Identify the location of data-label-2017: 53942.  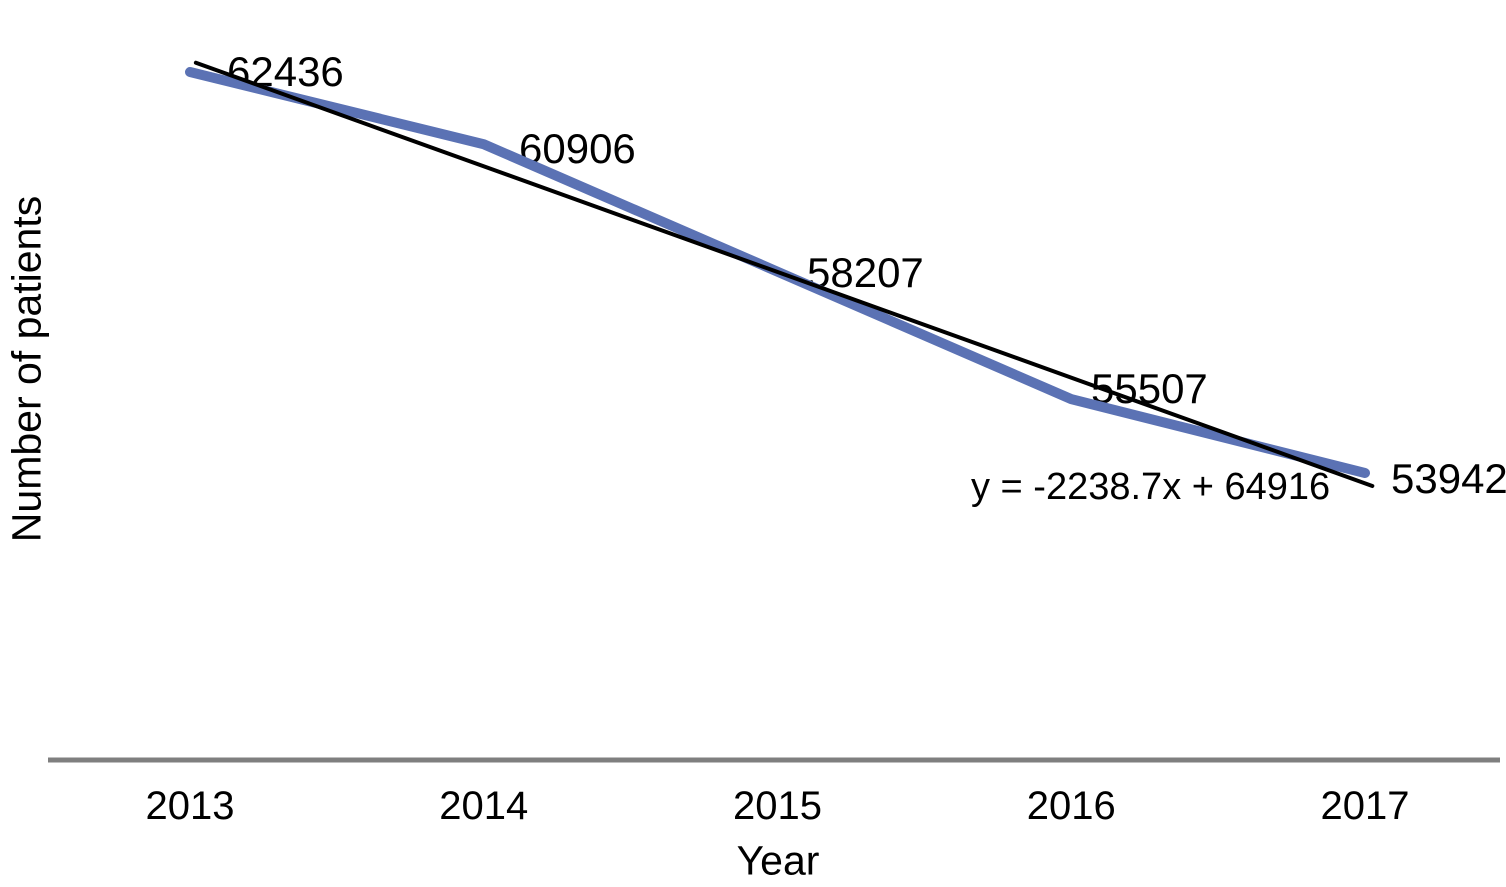
(1448, 478).